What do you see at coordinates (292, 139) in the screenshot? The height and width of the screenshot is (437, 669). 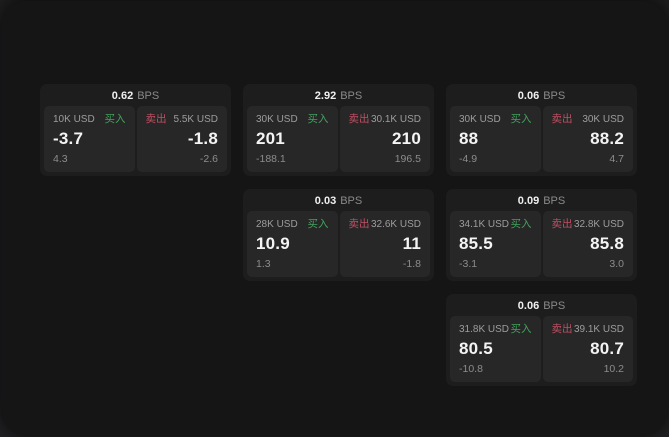 I see `buy-panel: 30K USD 买入 201 -188.1` at bounding box center [292, 139].